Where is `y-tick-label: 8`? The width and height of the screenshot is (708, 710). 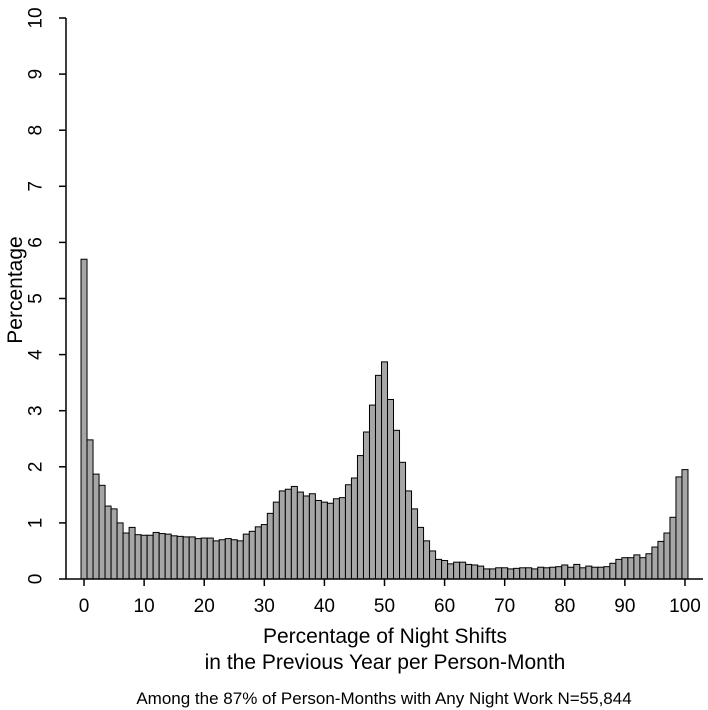
y-tick-label: 8 is located at coordinates (36, 130).